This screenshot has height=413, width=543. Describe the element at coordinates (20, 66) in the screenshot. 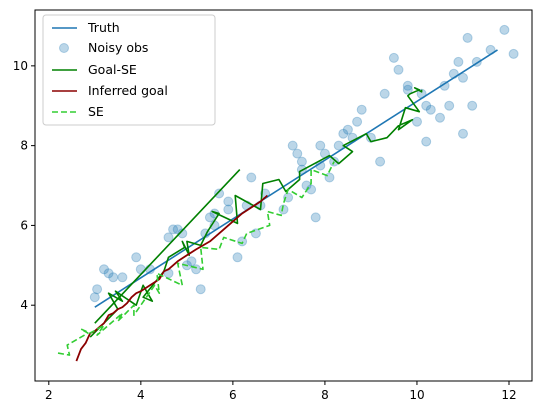

I see `y-tick-label-10: 10` at that location.